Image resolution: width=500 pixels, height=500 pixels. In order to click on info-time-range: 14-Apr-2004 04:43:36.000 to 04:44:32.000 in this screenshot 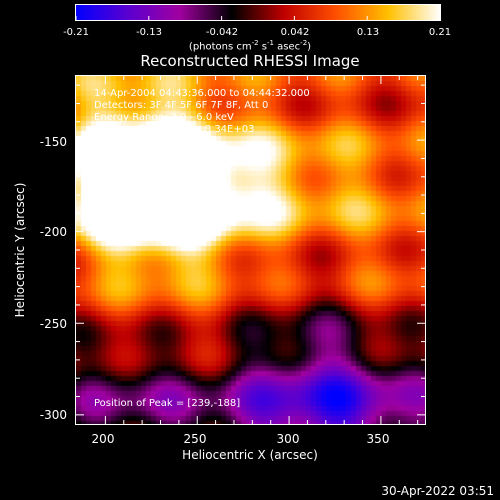, I will do `click(202, 93)`.